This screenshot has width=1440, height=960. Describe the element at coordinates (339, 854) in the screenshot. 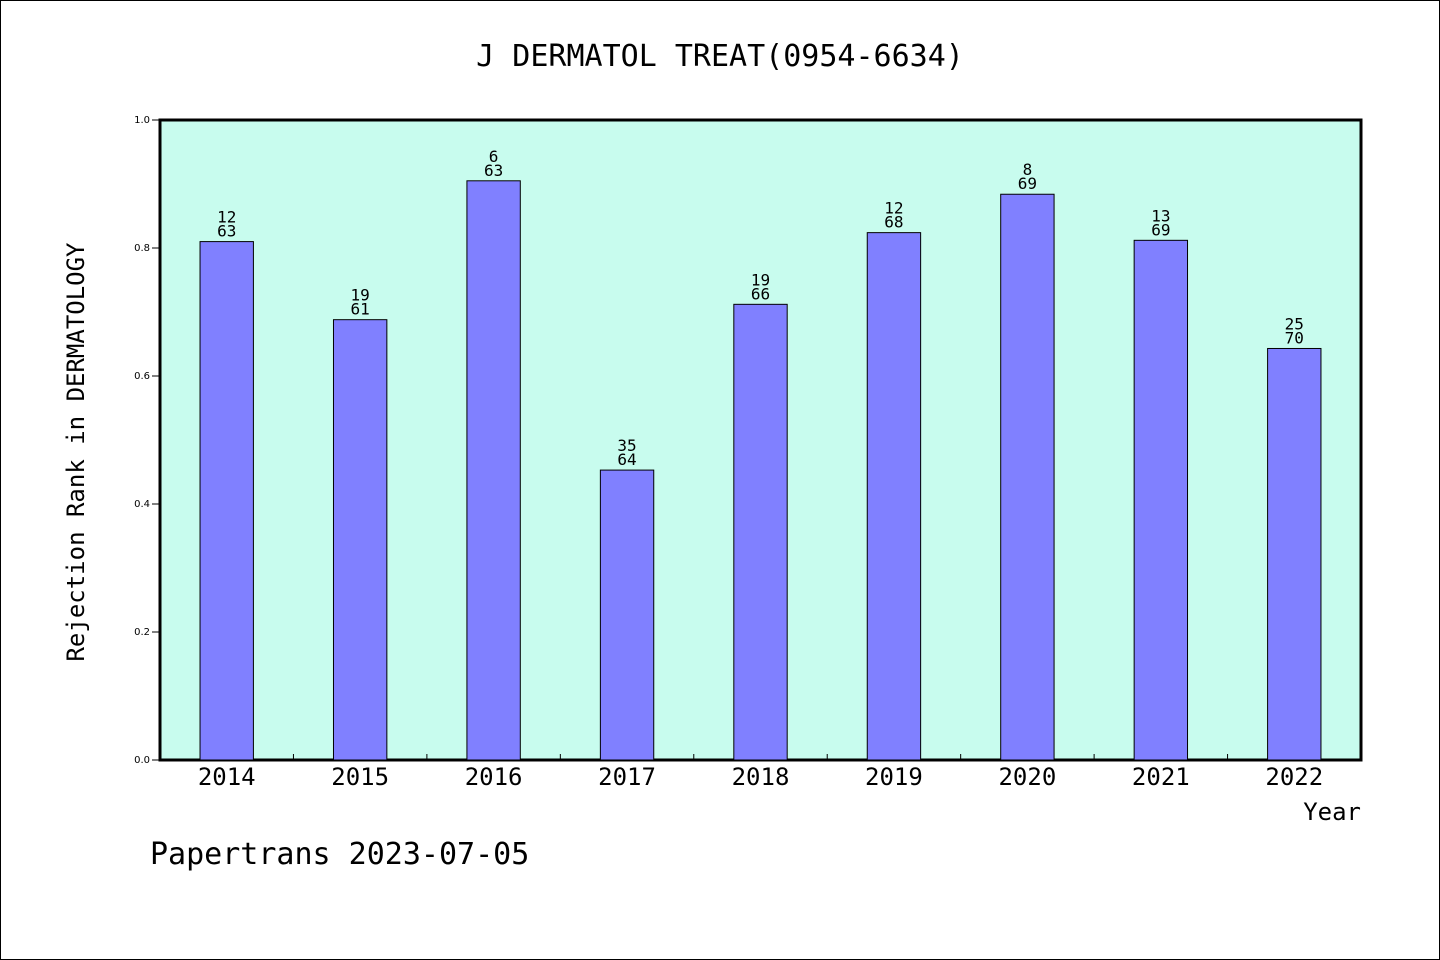

I see `footer-credit: Papertrans 2023-07-05` at that location.